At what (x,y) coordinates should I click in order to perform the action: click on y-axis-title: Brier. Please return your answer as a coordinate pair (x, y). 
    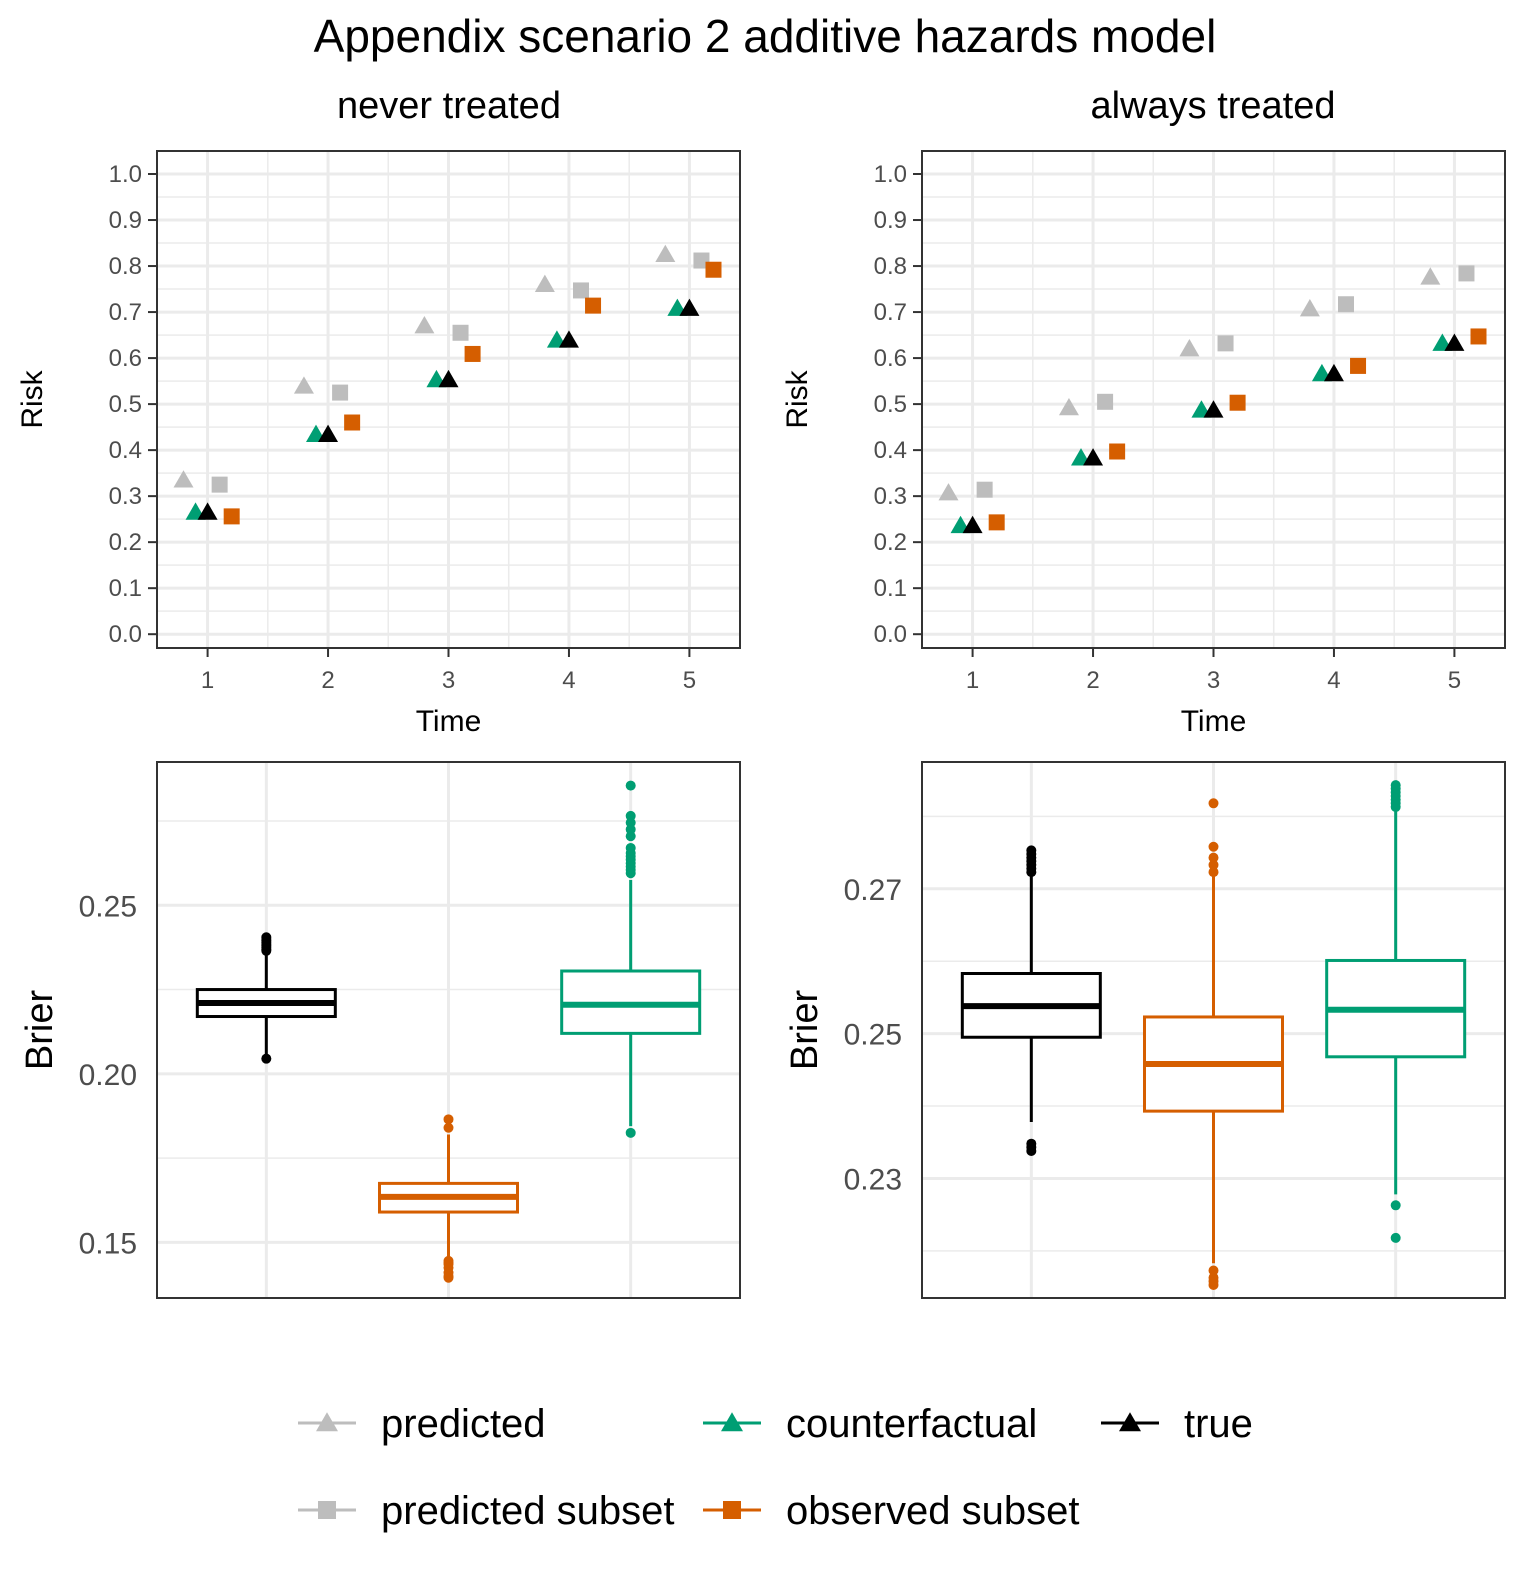
    Looking at the image, I should click on (40, 1030).